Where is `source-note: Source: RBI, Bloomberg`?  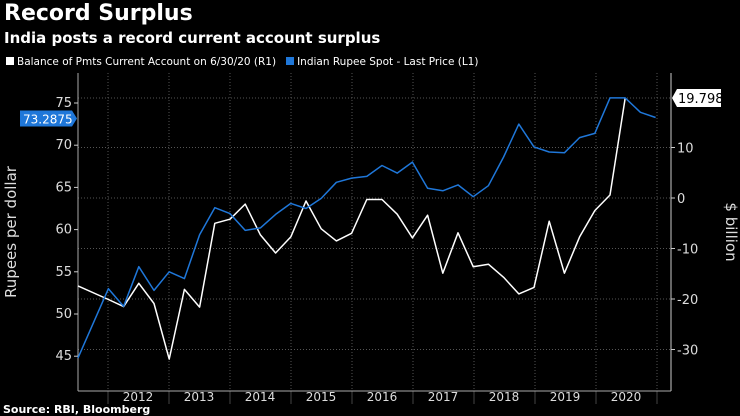
source-note: Source: RBI, Bloomberg is located at coordinates (77, 409).